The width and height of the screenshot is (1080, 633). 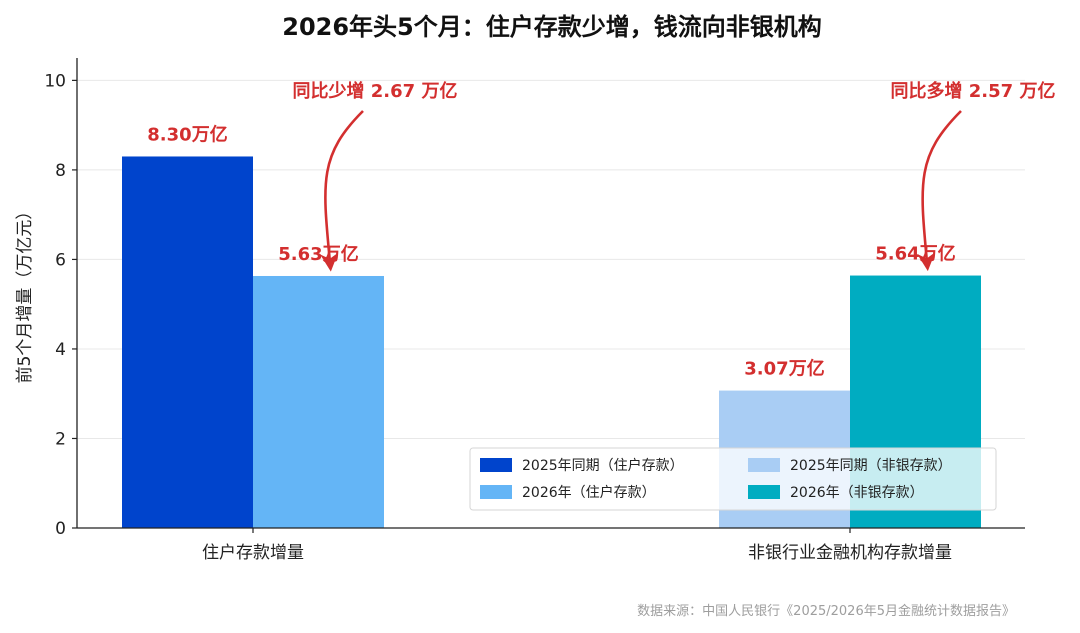 I want to click on legend-label: 2026年（非银存款）, so click(x=857, y=493).